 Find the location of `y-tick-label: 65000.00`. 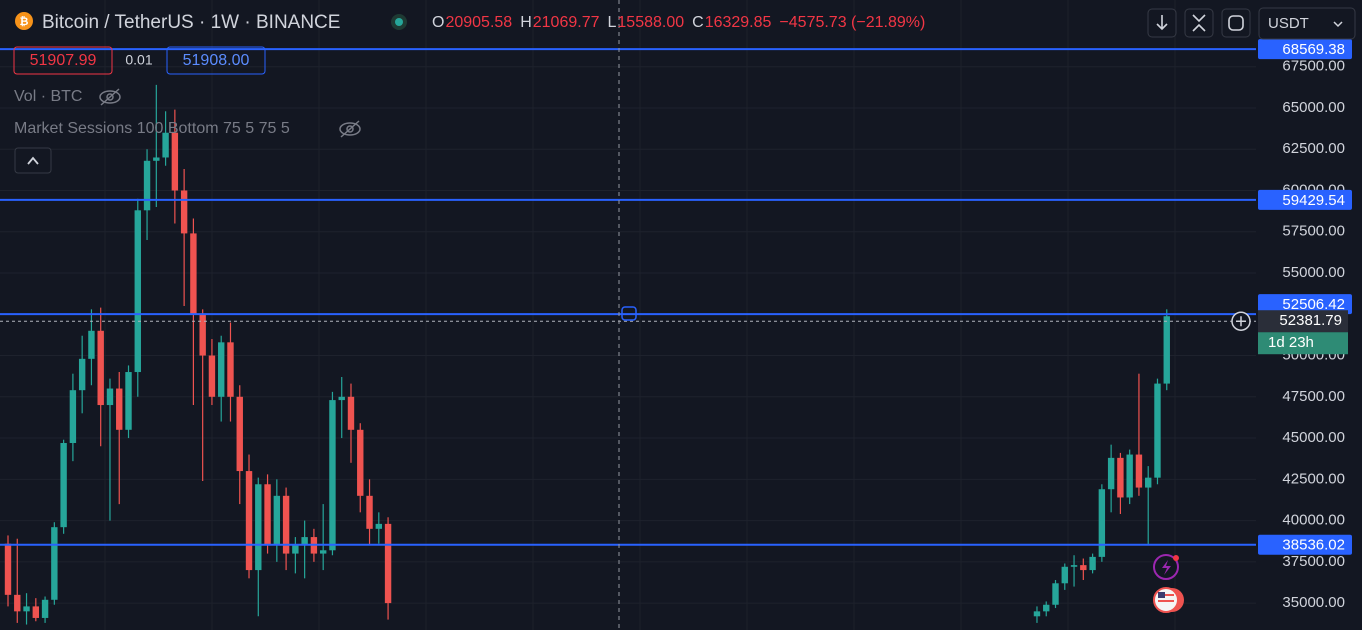

y-tick-label: 65000.00 is located at coordinates (1313, 107).